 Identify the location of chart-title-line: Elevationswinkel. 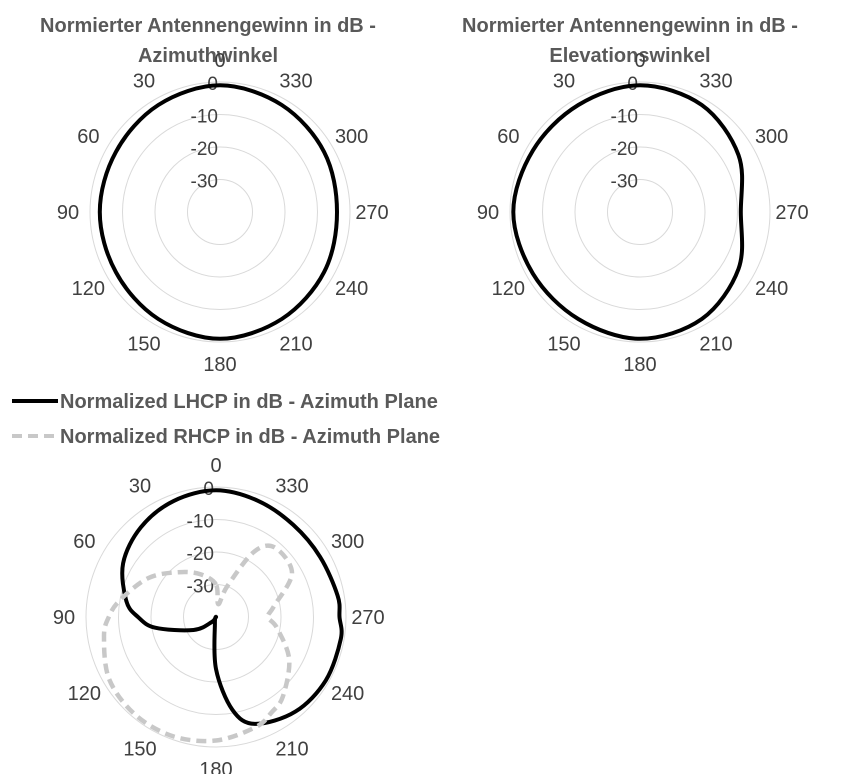
(629, 56).